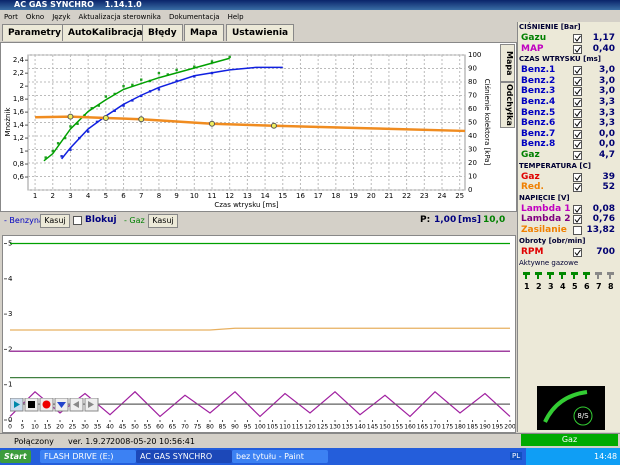  I want to click on reading-value: 3,0, so click(607, 80).